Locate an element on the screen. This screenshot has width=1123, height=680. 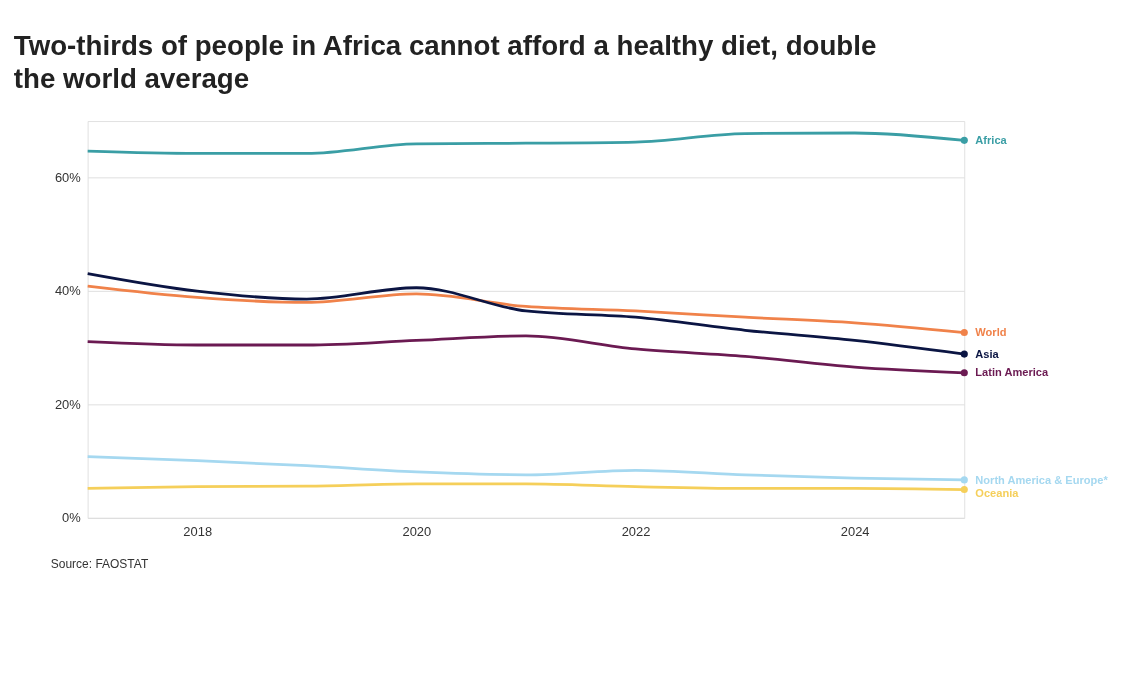
series-label: Asia is located at coordinates (987, 353).